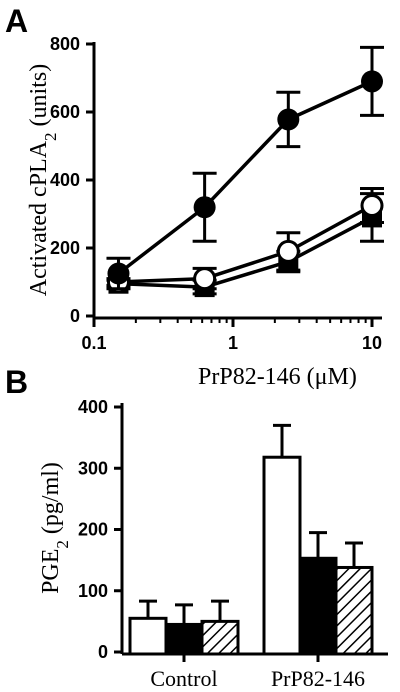 Image resolution: width=400 pixels, height=692 pixels. Describe the element at coordinates (65, 44) in the screenshot. I see `y-tick-label-a: 800` at that location.